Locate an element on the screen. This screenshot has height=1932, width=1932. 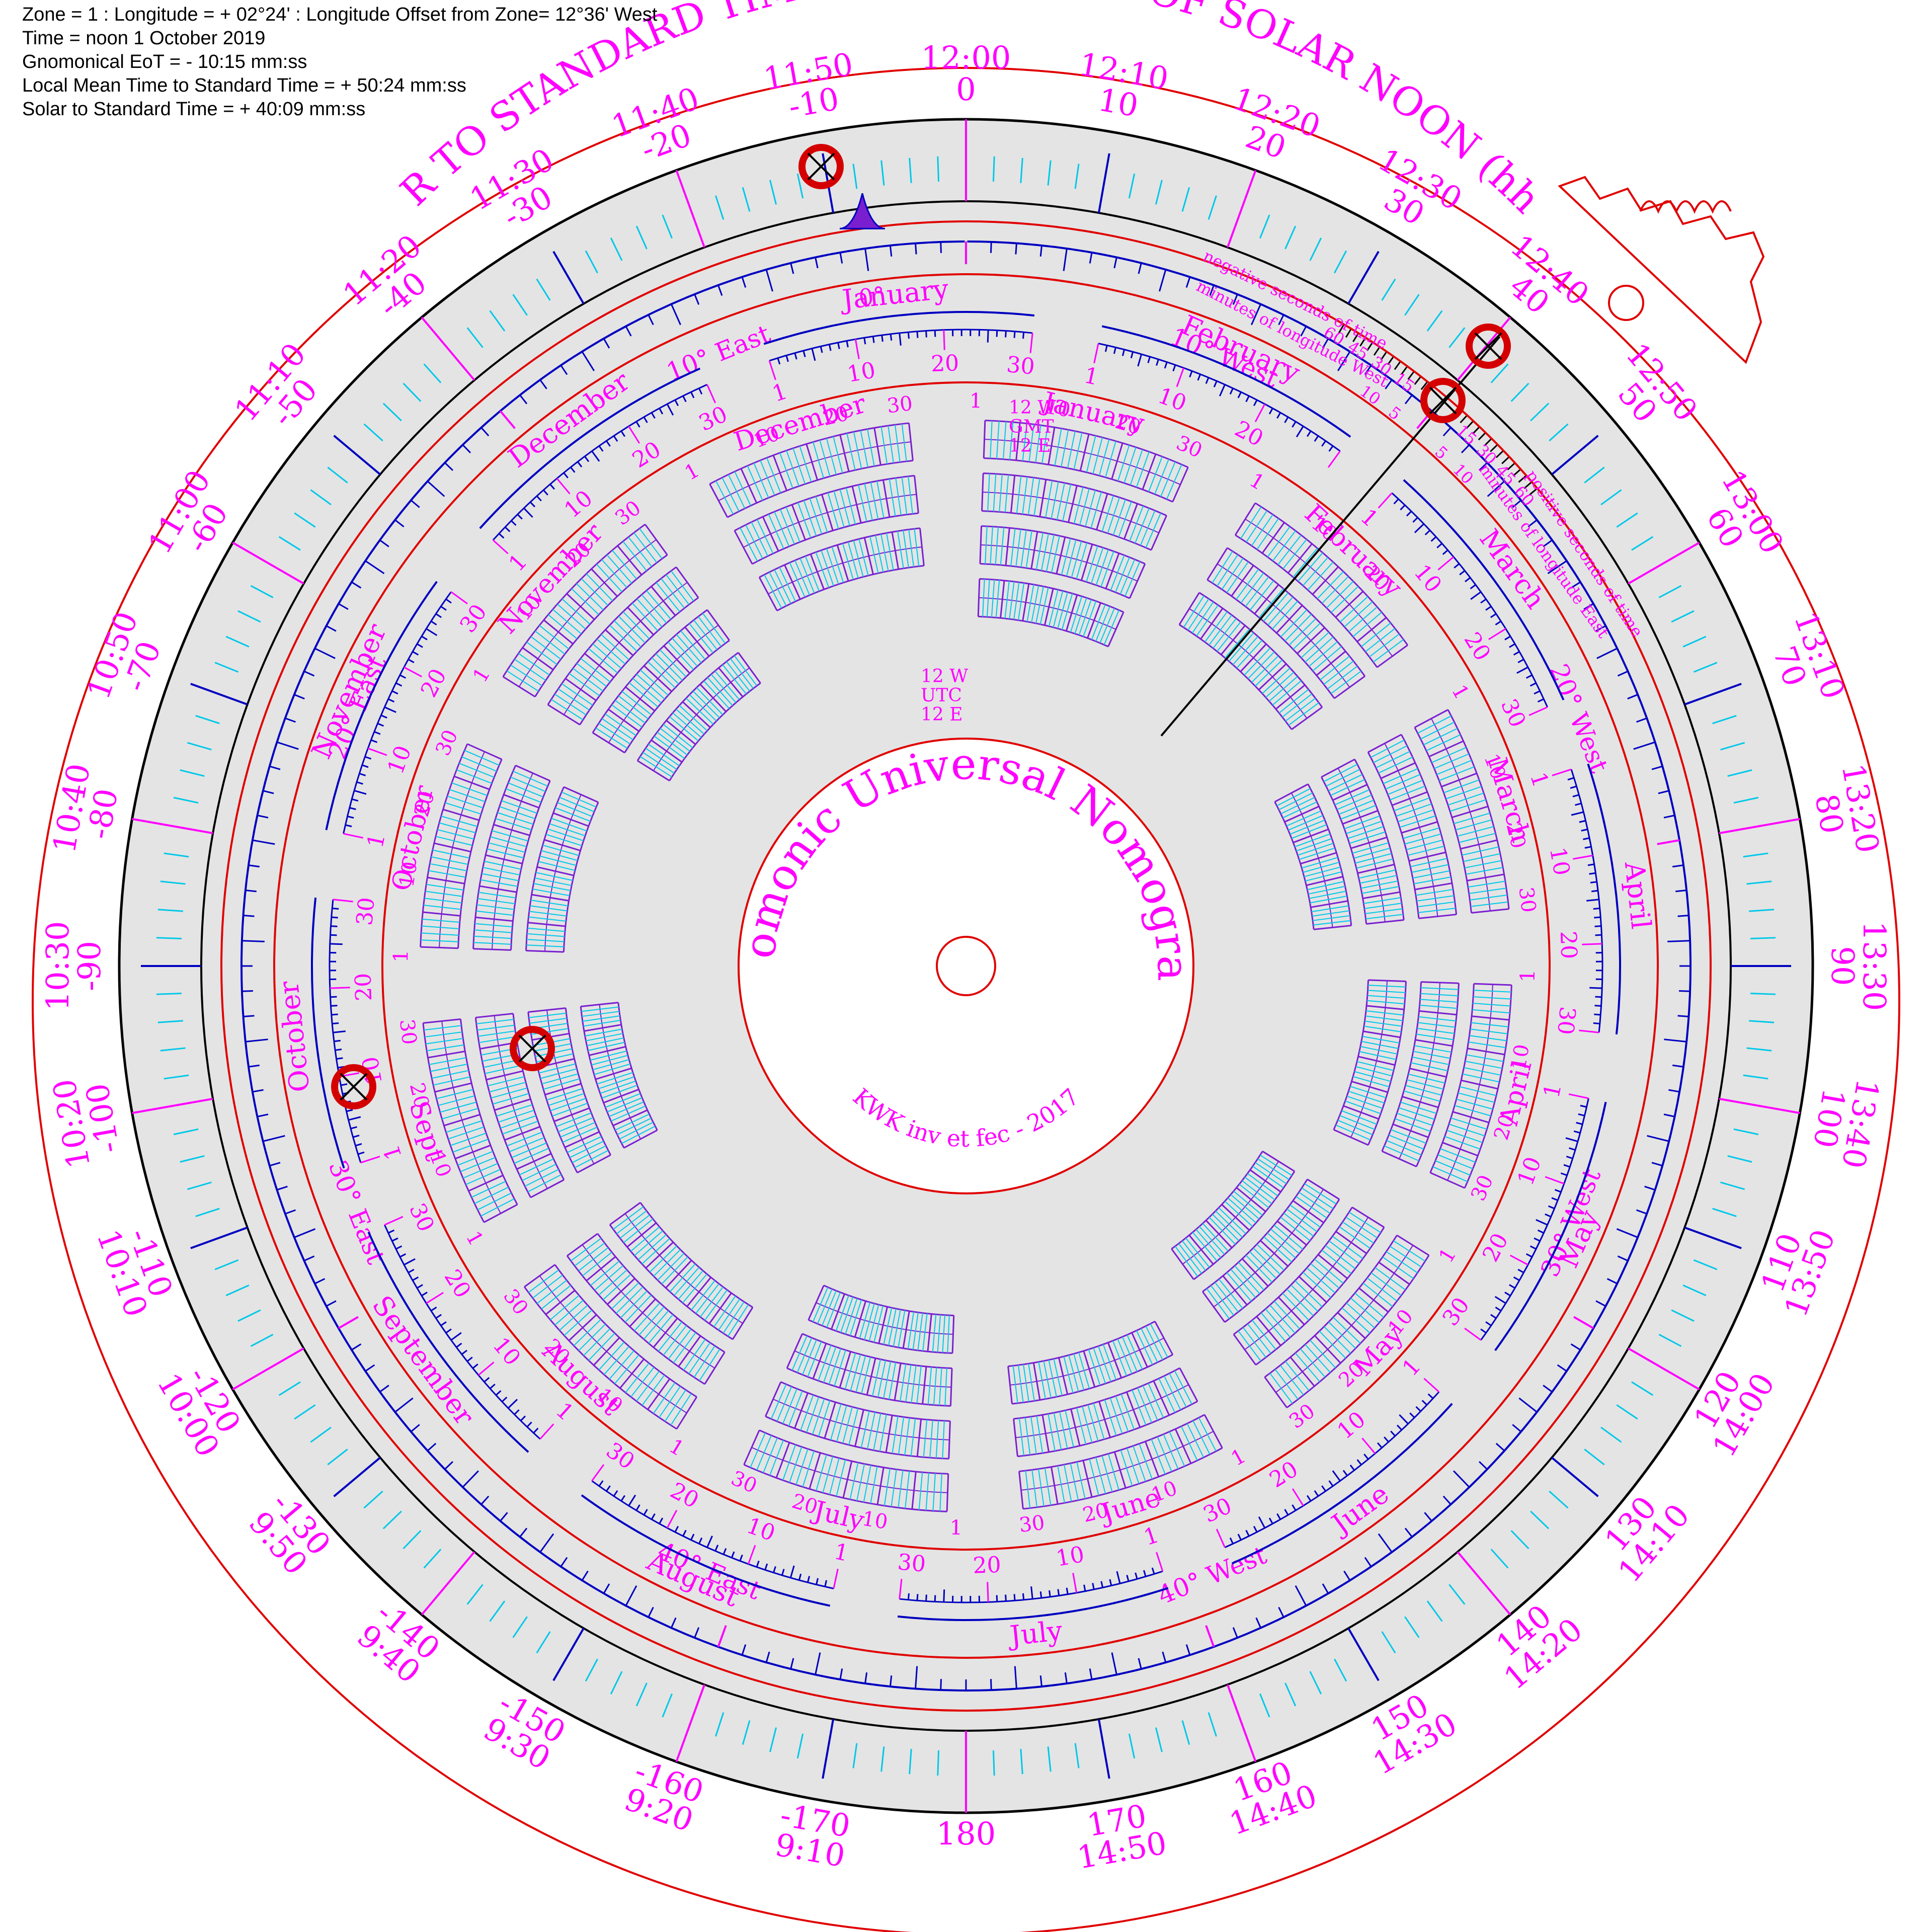
cursor-tab-teeth is located at coordinates (1686, 207).